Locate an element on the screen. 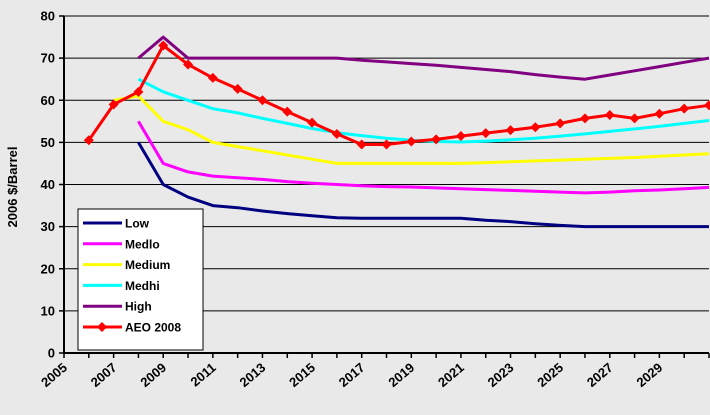  y-tick-label: 30 is located at coordinates (48, 226).